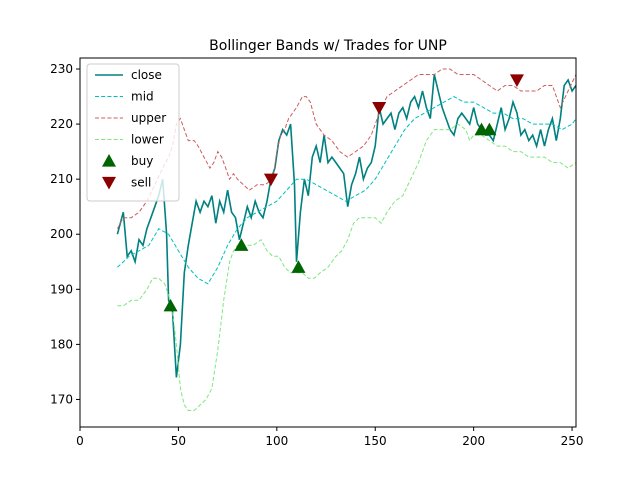  What do you see at coordinates (80, 441) in the screenshot?
I see `x-tick-label: 0` at bounding box center [80, 441].